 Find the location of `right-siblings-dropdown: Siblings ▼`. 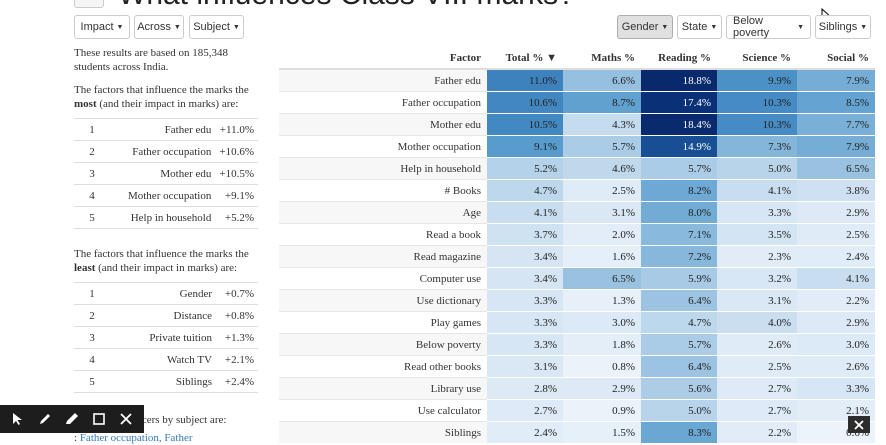

right-siblings-dropdown: Siblings ▼ is located at coordinates (843, 27).